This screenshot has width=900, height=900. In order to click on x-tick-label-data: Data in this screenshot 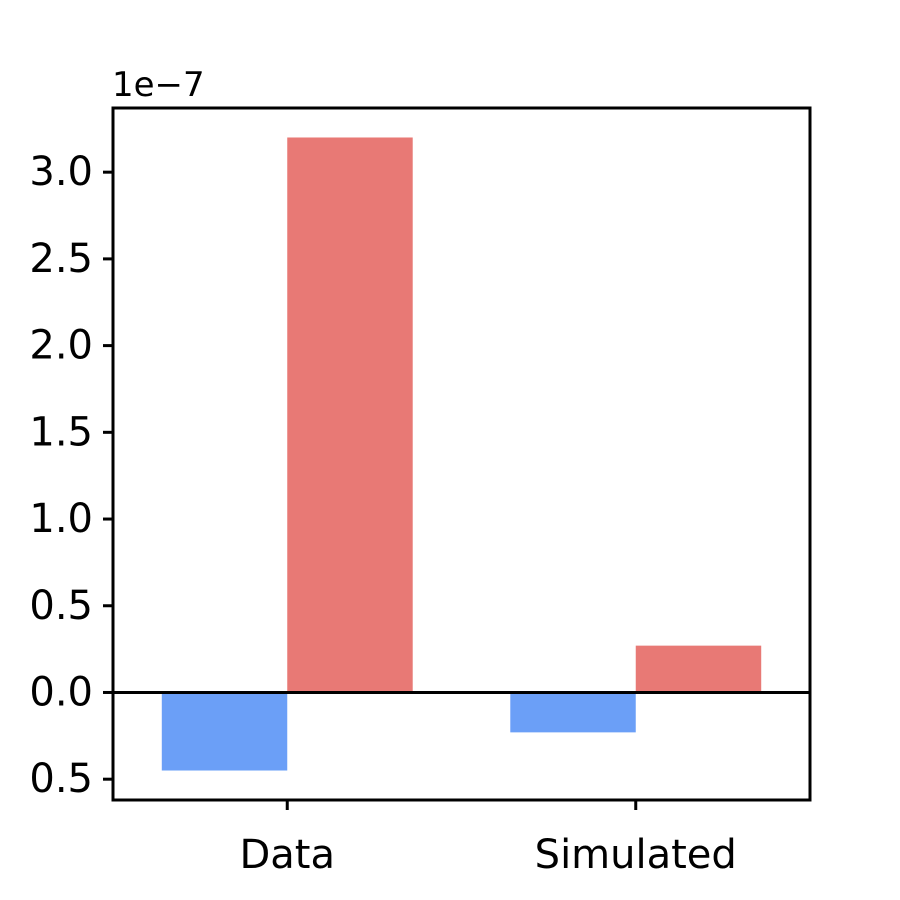, I will do `click(287, 855)`.